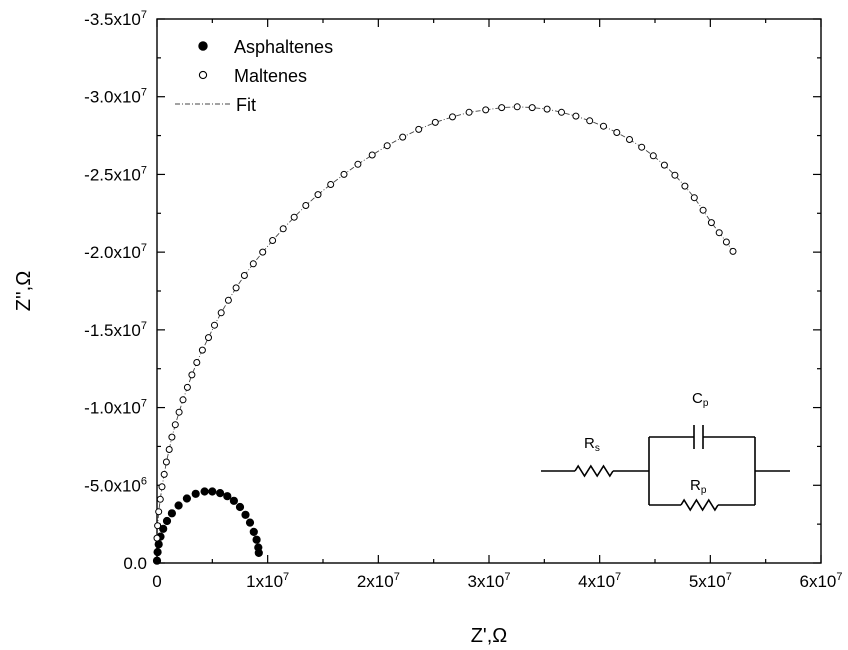  Describe the element at coordinates (489, 581) in the screenshot. I see `x-tick-label: 3x10⁷` at that location.